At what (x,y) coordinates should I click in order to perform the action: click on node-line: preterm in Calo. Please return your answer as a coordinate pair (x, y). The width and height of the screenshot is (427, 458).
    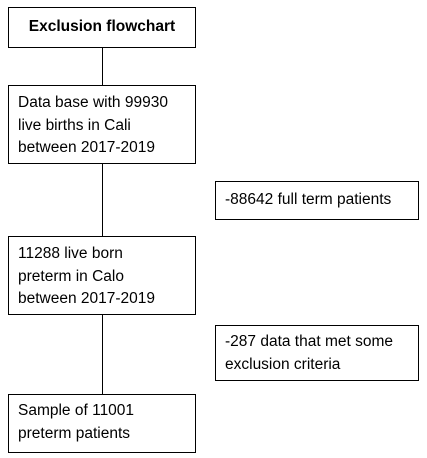
    Looking at the image, I should click on (71, 276).